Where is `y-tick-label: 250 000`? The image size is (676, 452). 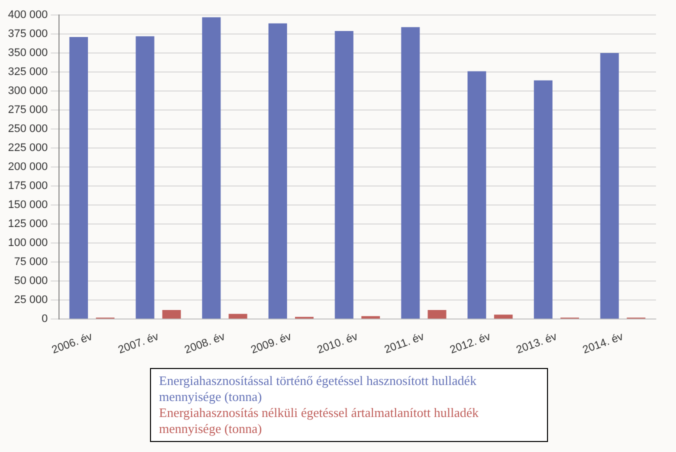
y-tick-label: 250 000 is located at coordinates (28, 129).